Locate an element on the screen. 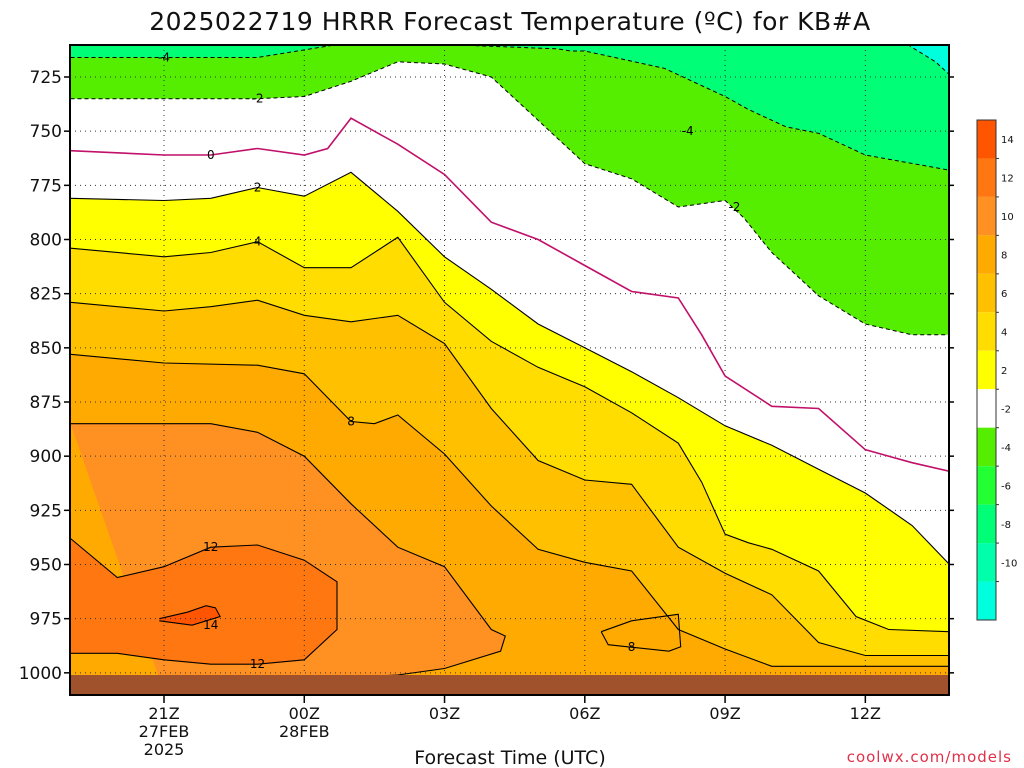  colorbar-tick-label: 14 is located at coordinates (1007, 140).